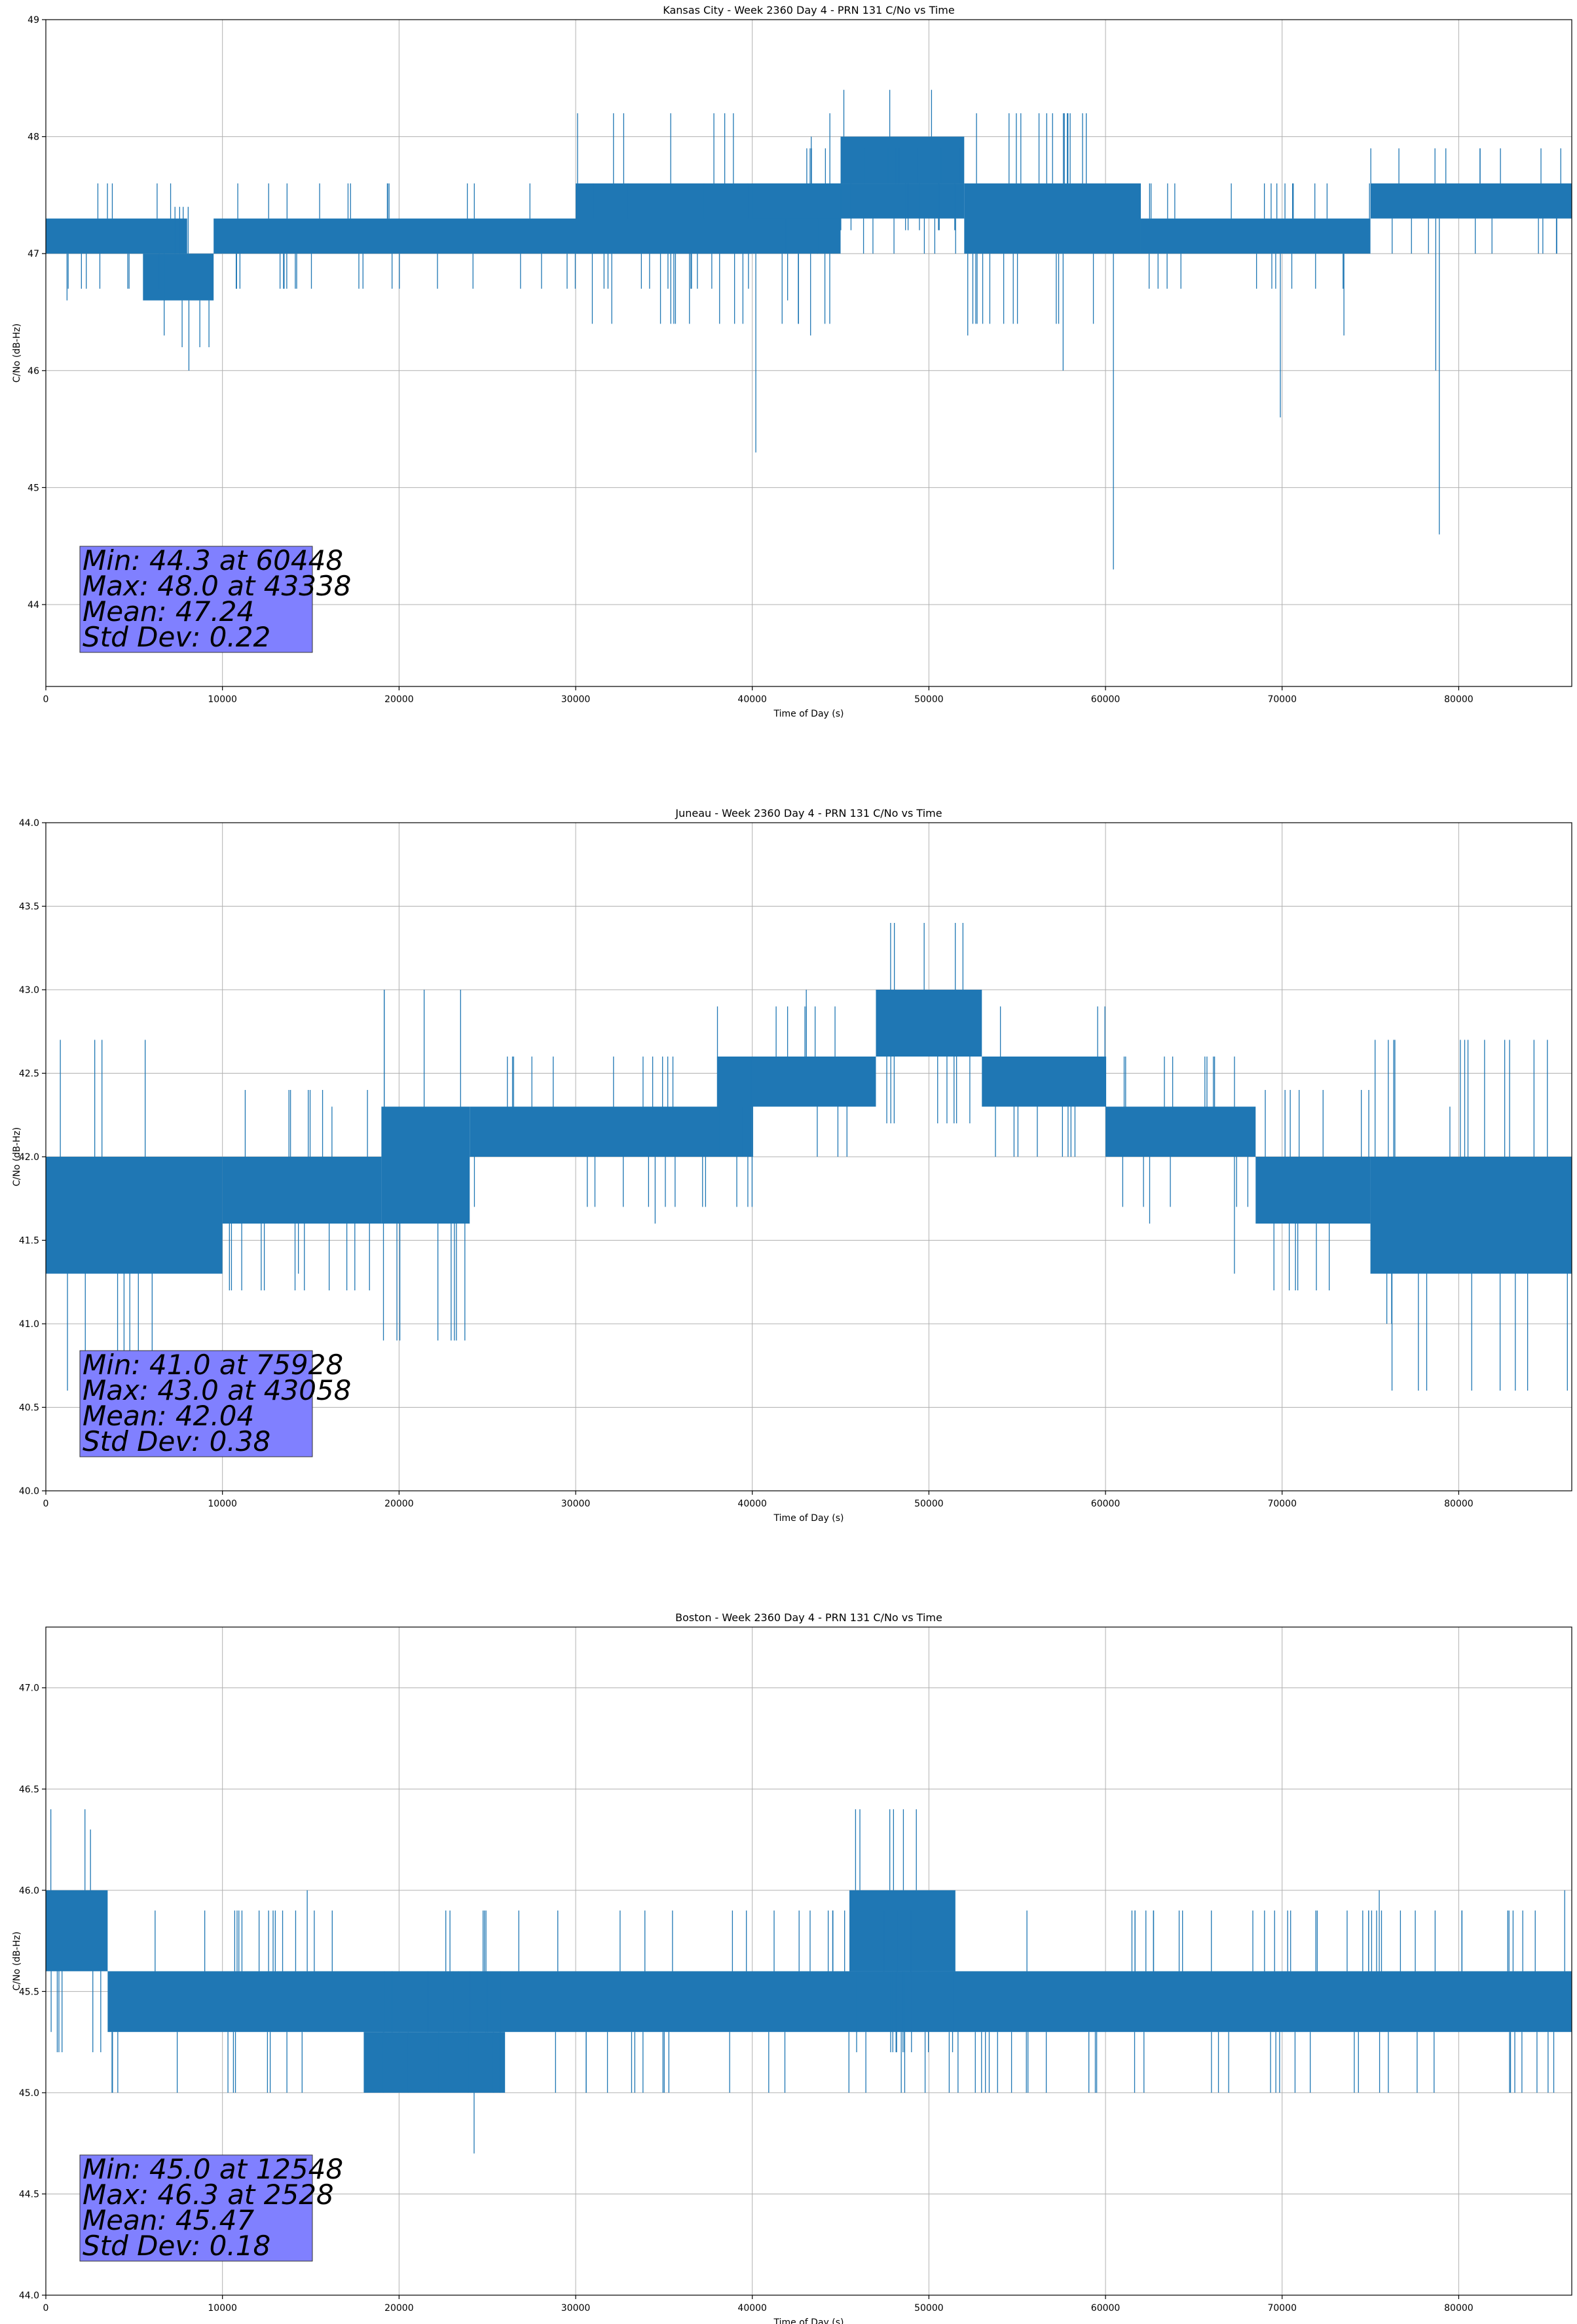 The width and height of the screenshot is (1577, 2324). What do you see at coordinates (29, 1789) in the screenshot?
I see `y-tick-label: 46.5` at bounding box center [29, 1789].